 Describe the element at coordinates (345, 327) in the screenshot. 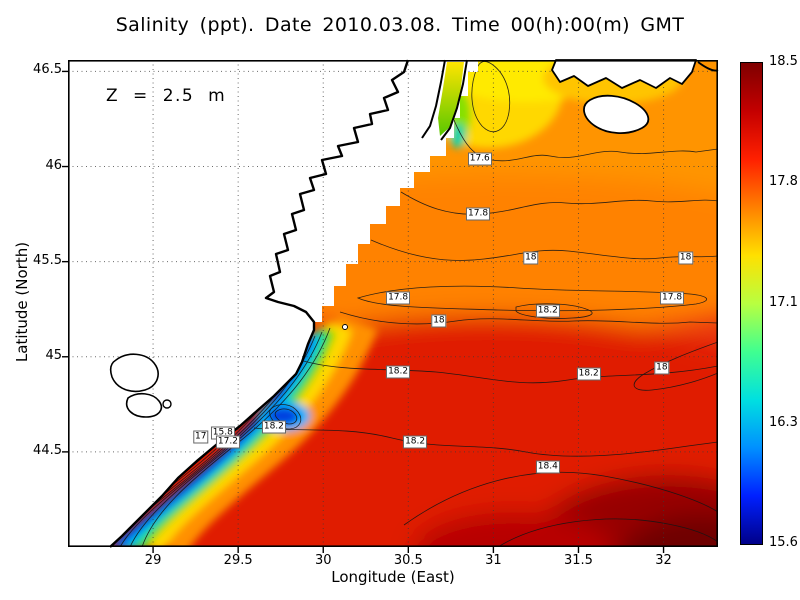

I see `point-marker` at that location.